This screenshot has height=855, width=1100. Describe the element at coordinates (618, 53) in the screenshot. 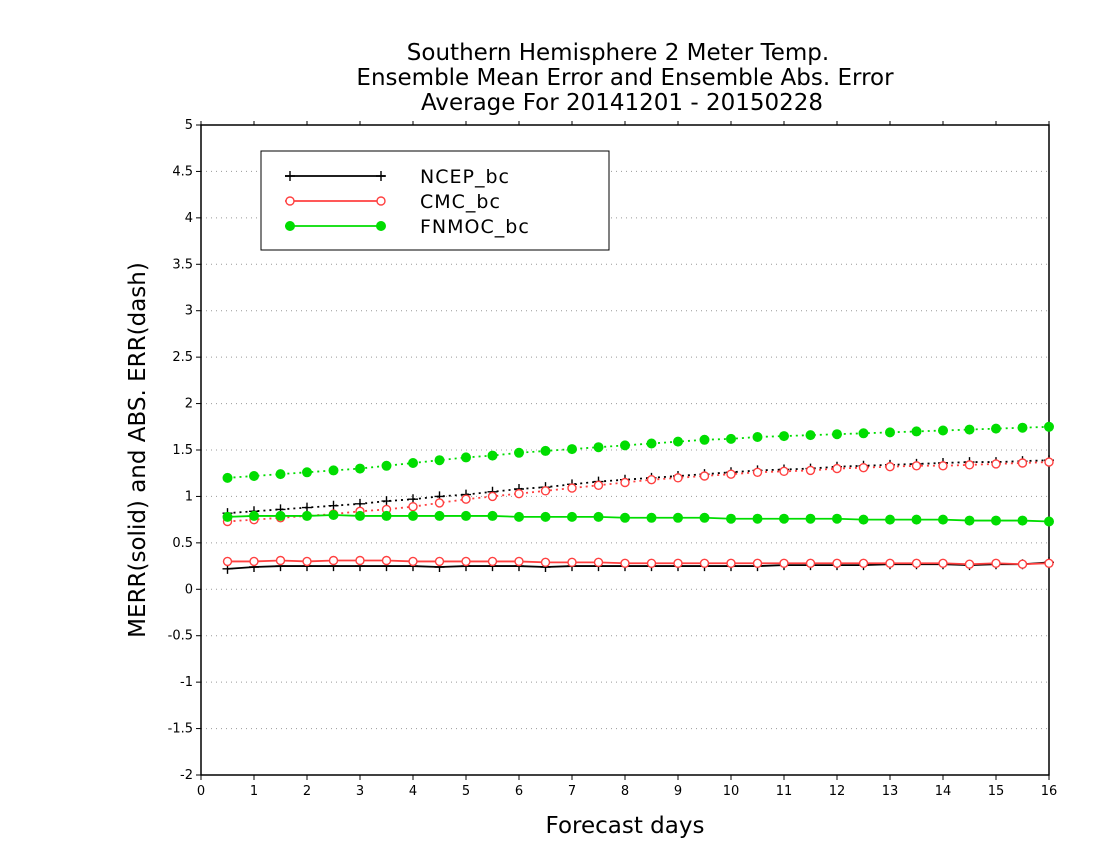

I see `chart-title-line-1: Southern Hemisphere 2 Meter Temp.` at that location.